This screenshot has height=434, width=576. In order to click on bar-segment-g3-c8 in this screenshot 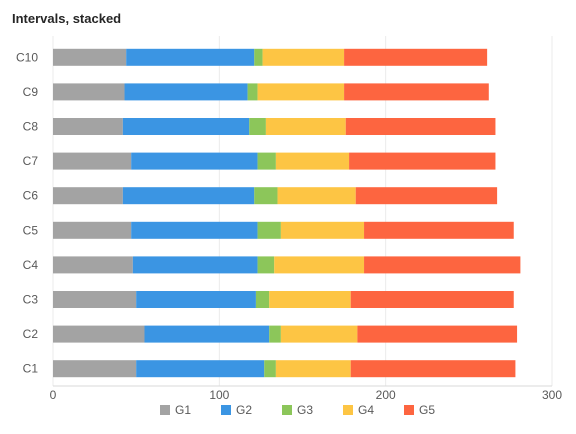, I will do `click(257, 126)`.